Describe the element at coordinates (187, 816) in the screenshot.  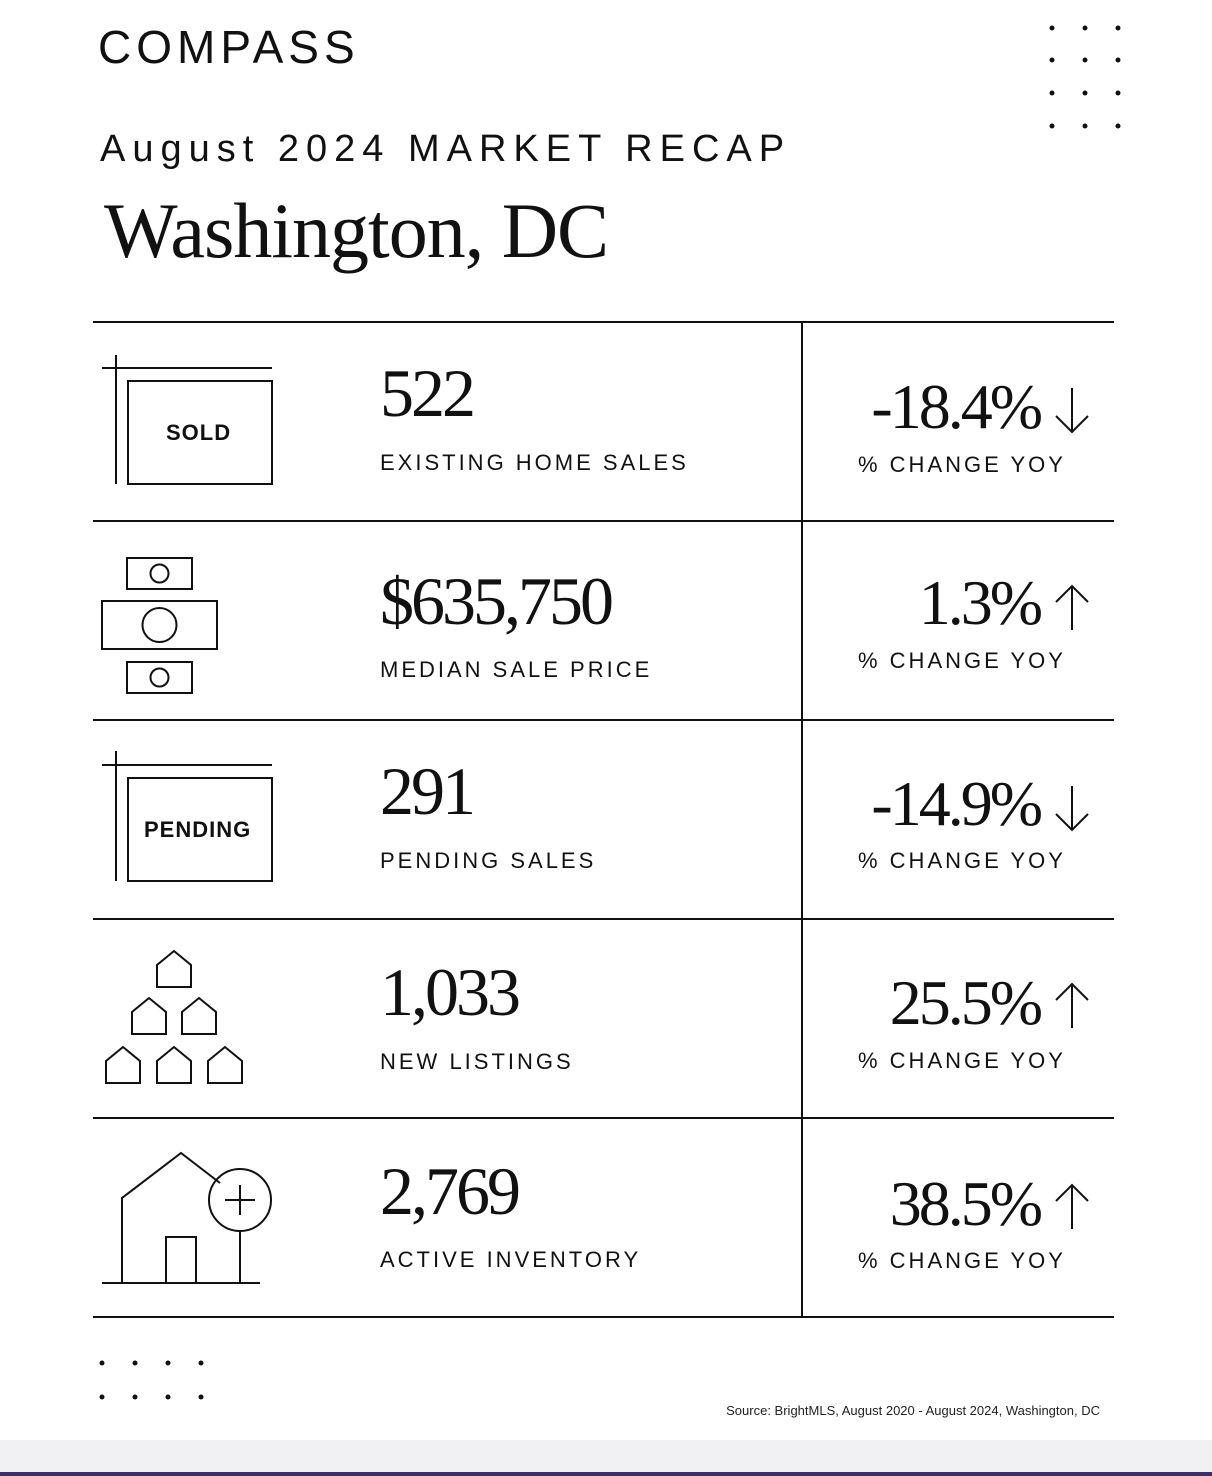
I see `pending-sign-icon` at that location.